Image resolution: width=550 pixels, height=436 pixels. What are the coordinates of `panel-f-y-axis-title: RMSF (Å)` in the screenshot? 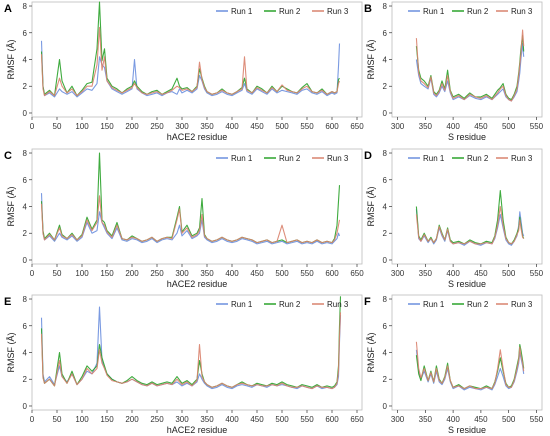 It's located at (371, 353).